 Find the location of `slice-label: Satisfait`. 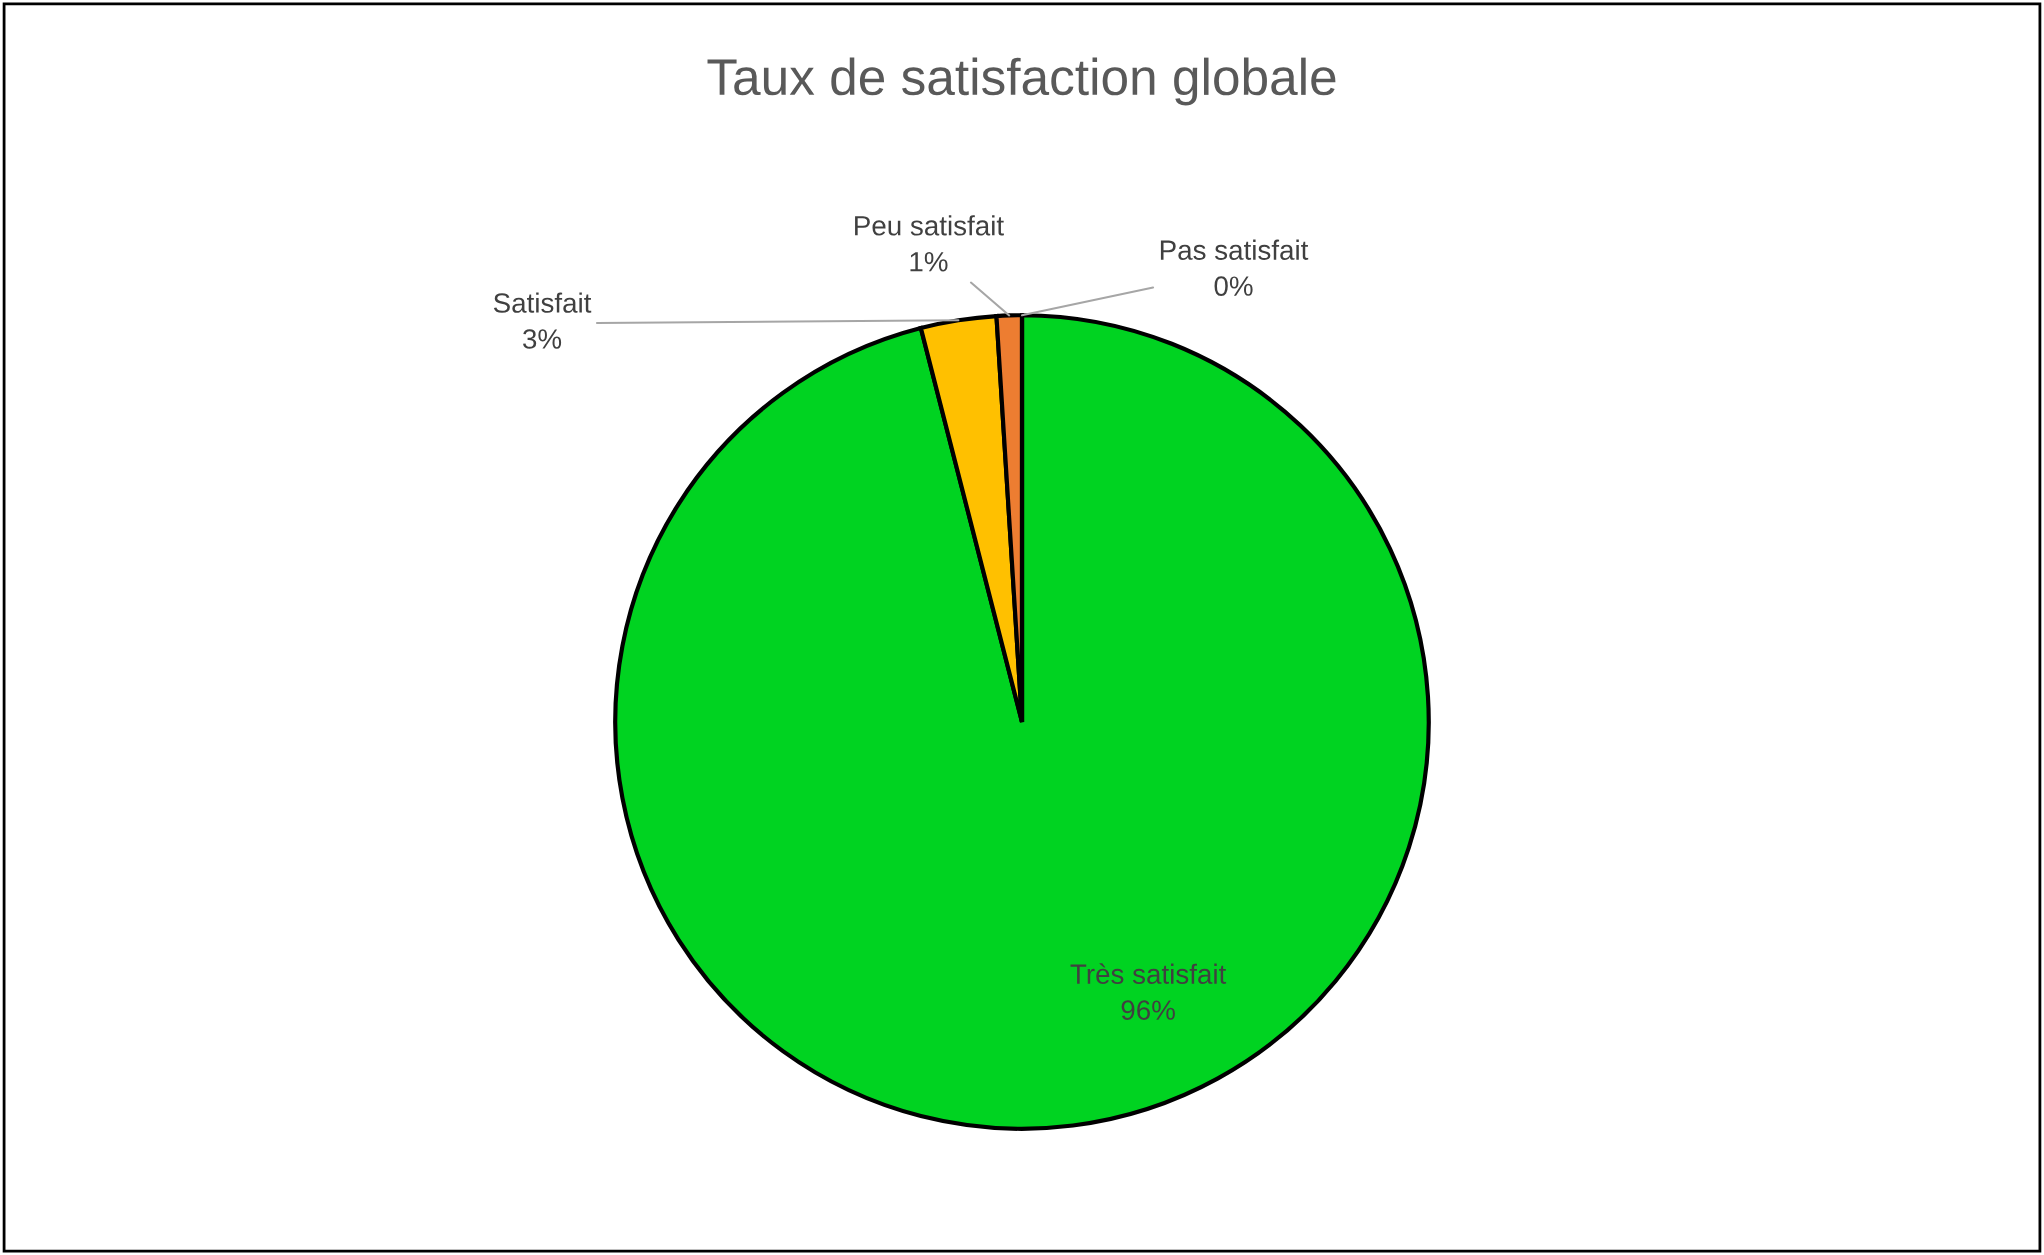

slice-label: Satisfait is located at coordinates (542, 302).